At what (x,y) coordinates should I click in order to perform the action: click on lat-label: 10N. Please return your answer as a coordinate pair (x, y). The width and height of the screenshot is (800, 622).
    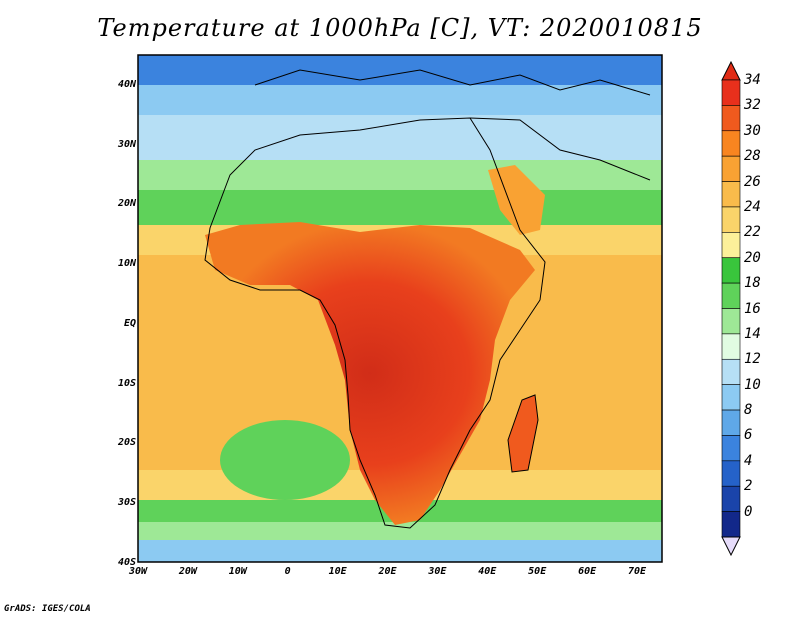
    Looking at the image, I should click on (126, 264).